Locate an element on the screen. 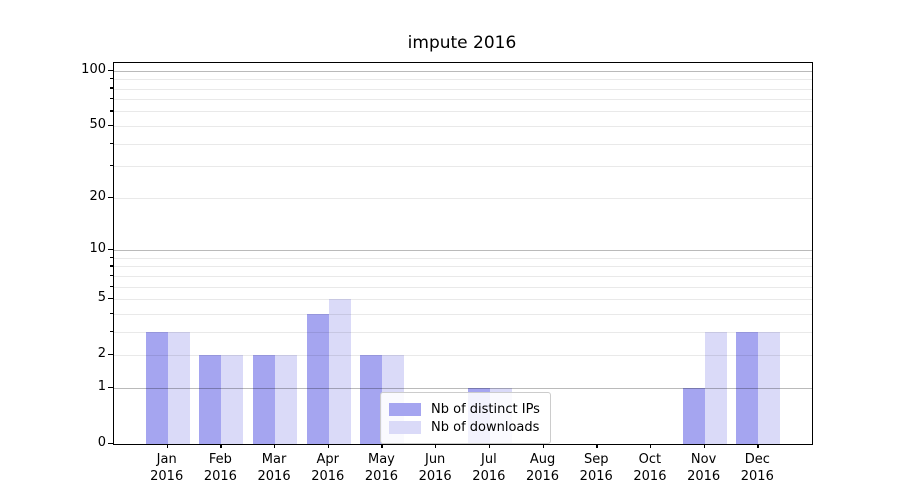 The image size is (900, 500). x-tick-month: Dec is located at coordinates (757, 459).